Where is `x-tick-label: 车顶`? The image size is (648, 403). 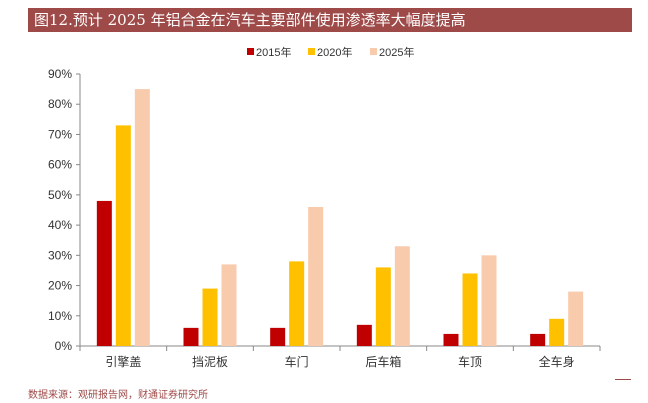
x-tick-label: 车顶 is located at coordinates (470, 361).